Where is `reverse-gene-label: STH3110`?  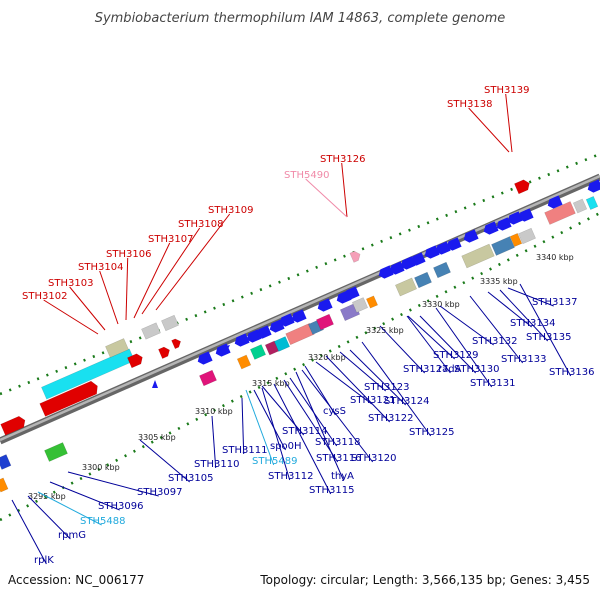 reverse-gene-label: STH3110 is located at coordinates (216, 464).